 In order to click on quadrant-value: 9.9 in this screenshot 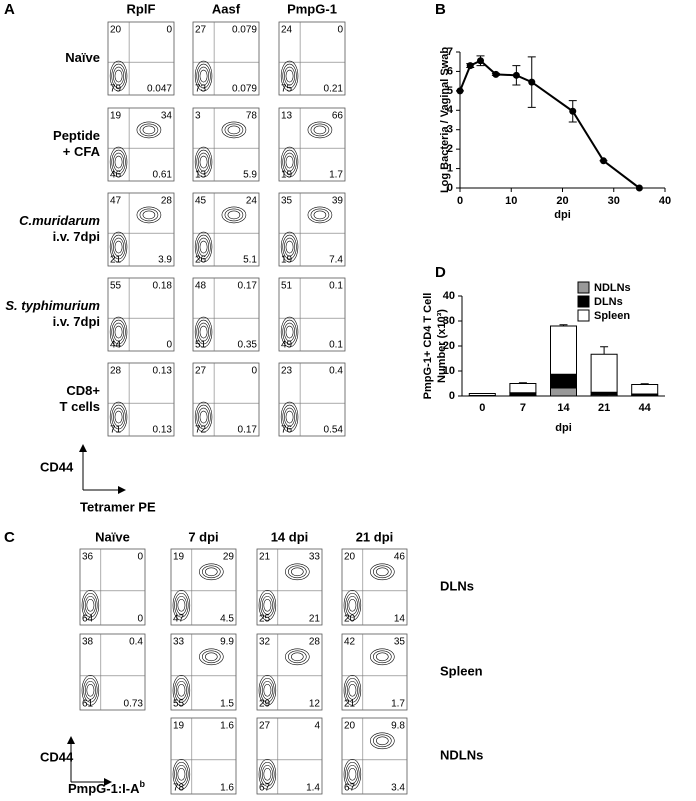, I will do `click(227, 642)`.